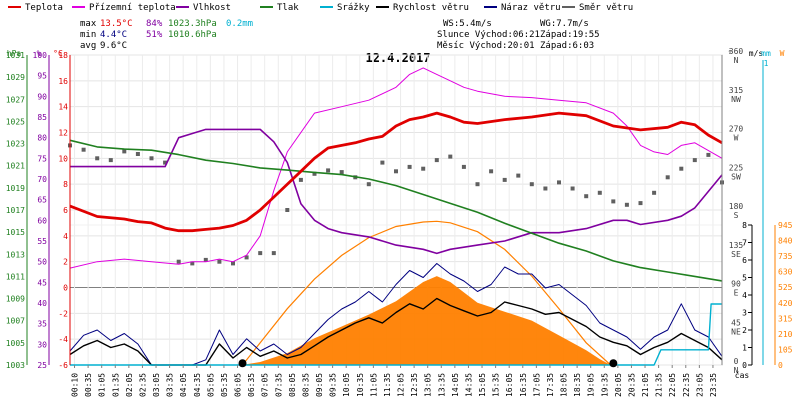  Describe the element at coordinates (170, 385) in the screenshot. I see `axis-x-tick: 03:35` at that location.